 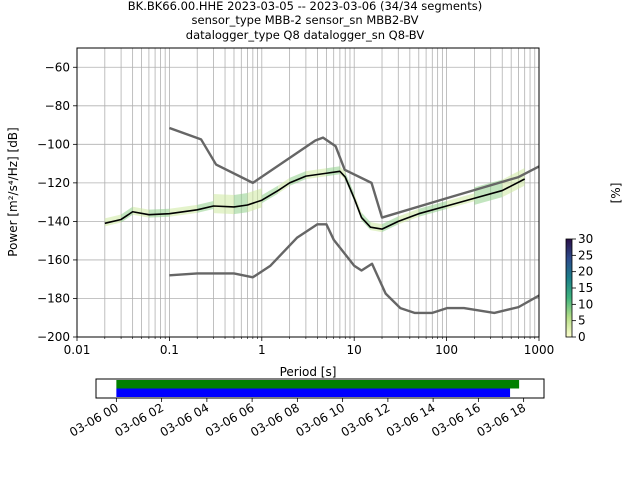 What do you see at coordinates (354, 350) in the screenshot?
I see `x-tick-label: 10` at bounding box center [354, 350].